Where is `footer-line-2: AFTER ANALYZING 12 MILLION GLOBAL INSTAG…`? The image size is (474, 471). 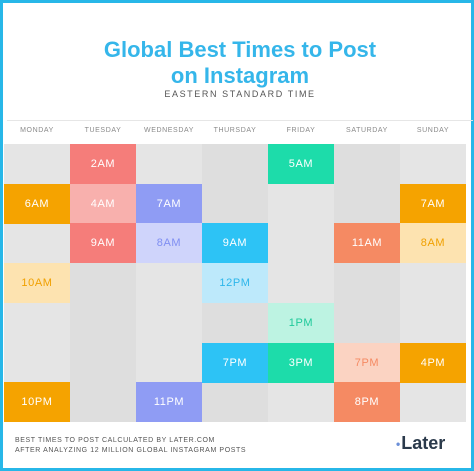
footer-line-2: AFTER ANALYZING 12 MILLION GLOBAL INSTAG… is located at coordinates (131, 450).